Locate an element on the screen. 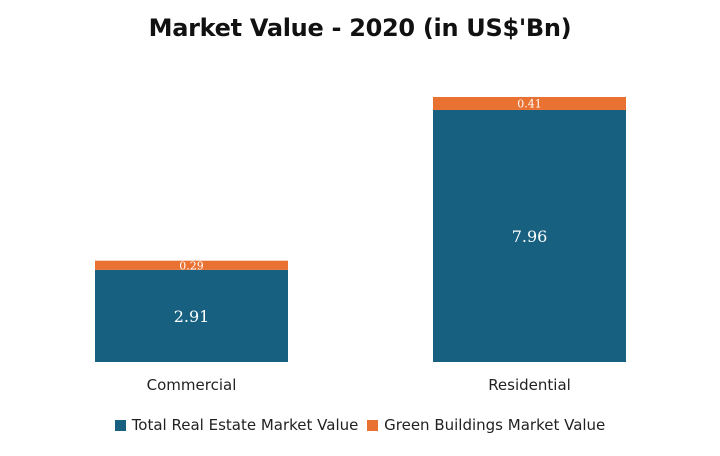  legend-item-total: Total Real Estate Market Value is located at coordinates (236, 425).